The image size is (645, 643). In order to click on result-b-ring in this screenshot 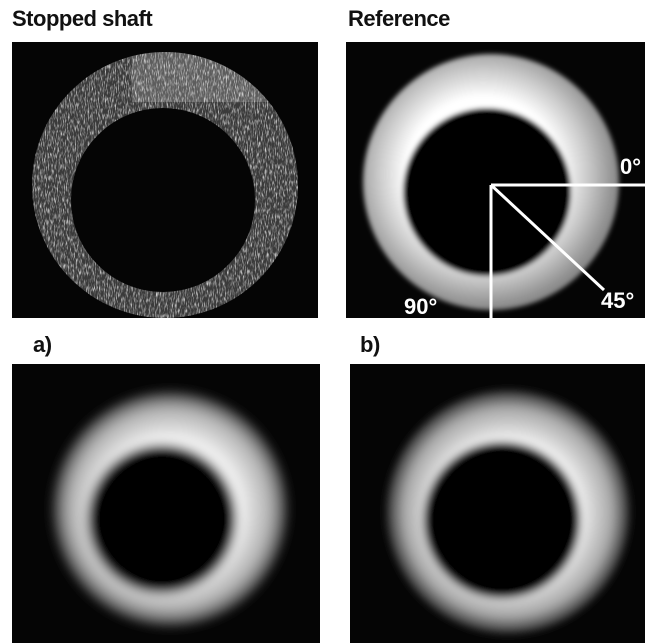, I will do `click(508, 512)`.